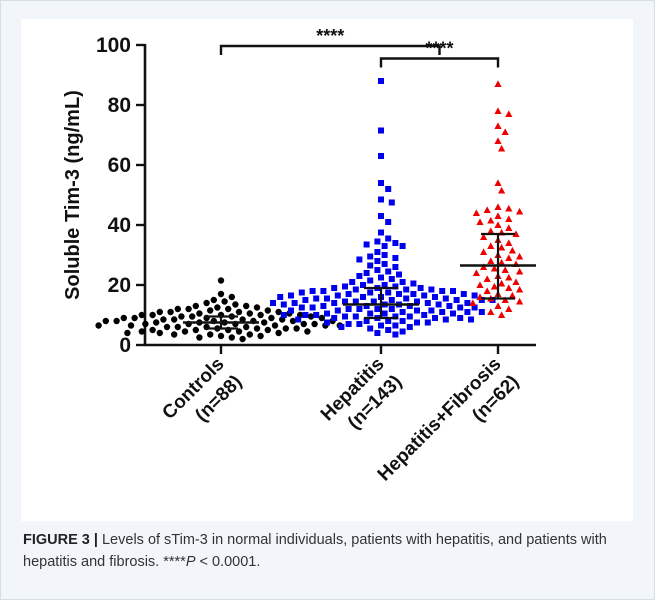  I want to click on caption-p-threshold: < 0.0001., so click(228, 562).